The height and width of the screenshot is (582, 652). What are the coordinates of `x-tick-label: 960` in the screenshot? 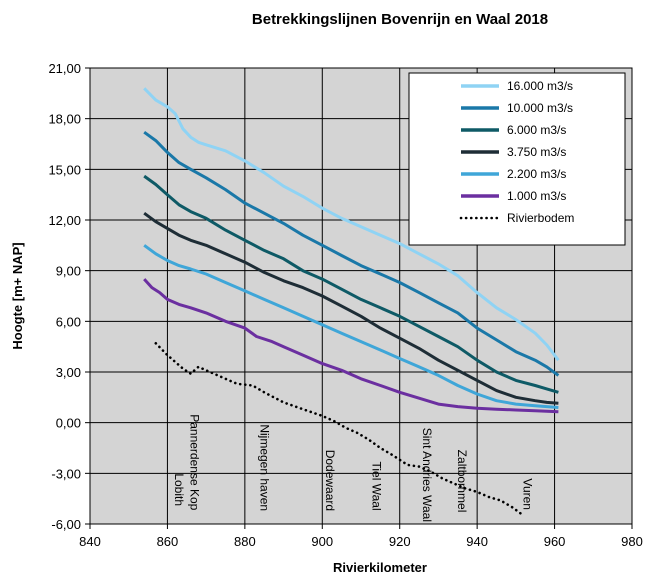 It's located at (555, 541).